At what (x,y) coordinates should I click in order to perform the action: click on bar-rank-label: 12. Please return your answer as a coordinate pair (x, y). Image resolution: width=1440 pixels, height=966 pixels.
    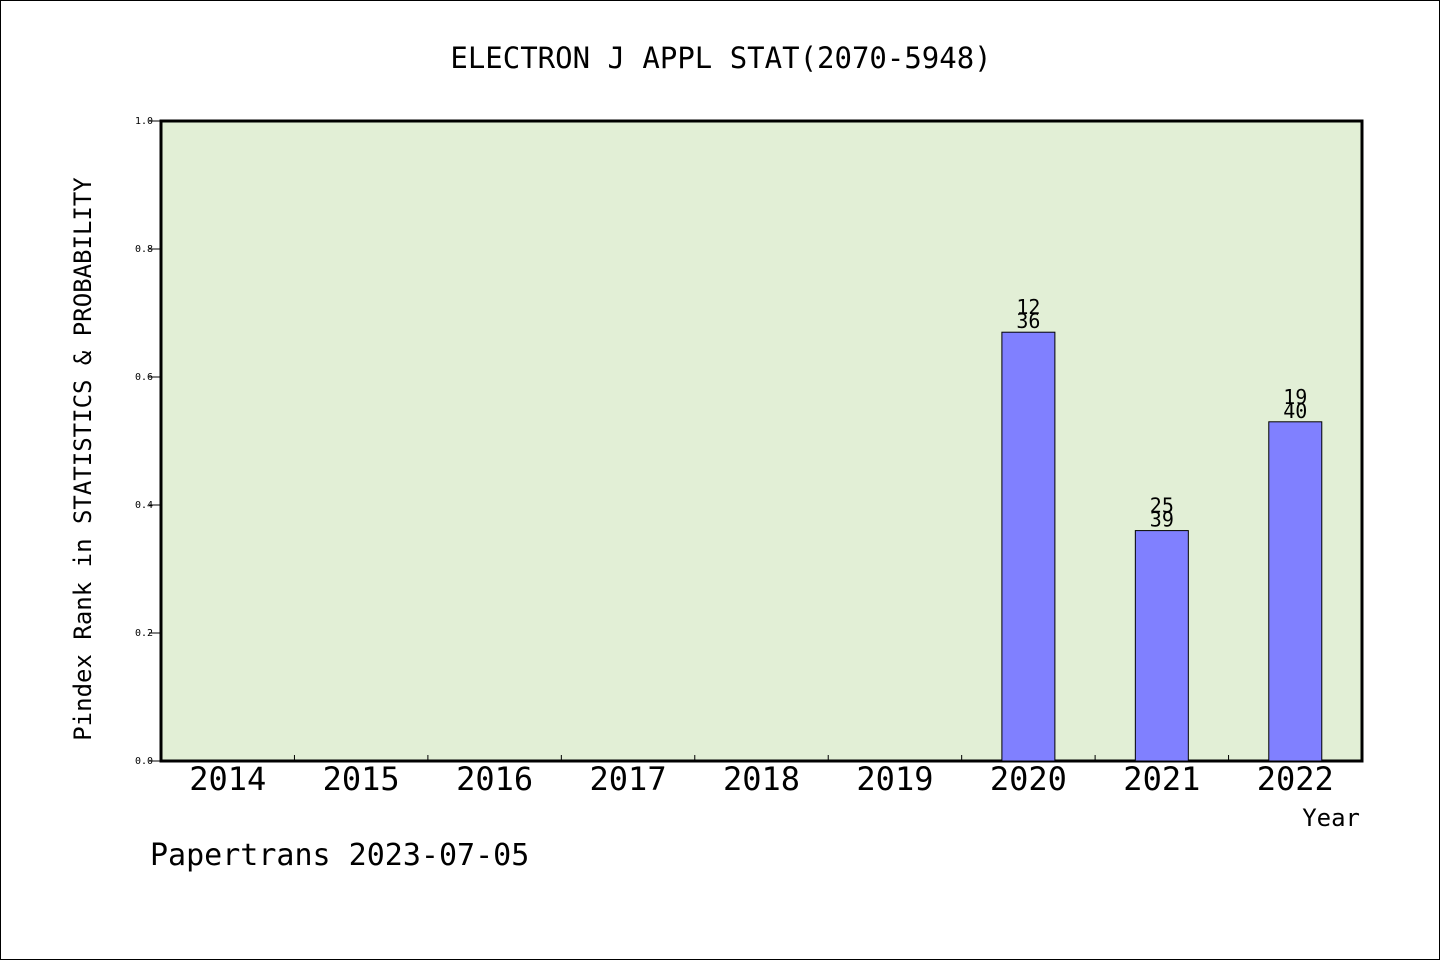
    Looking at the image, I should click on (1028, 307).